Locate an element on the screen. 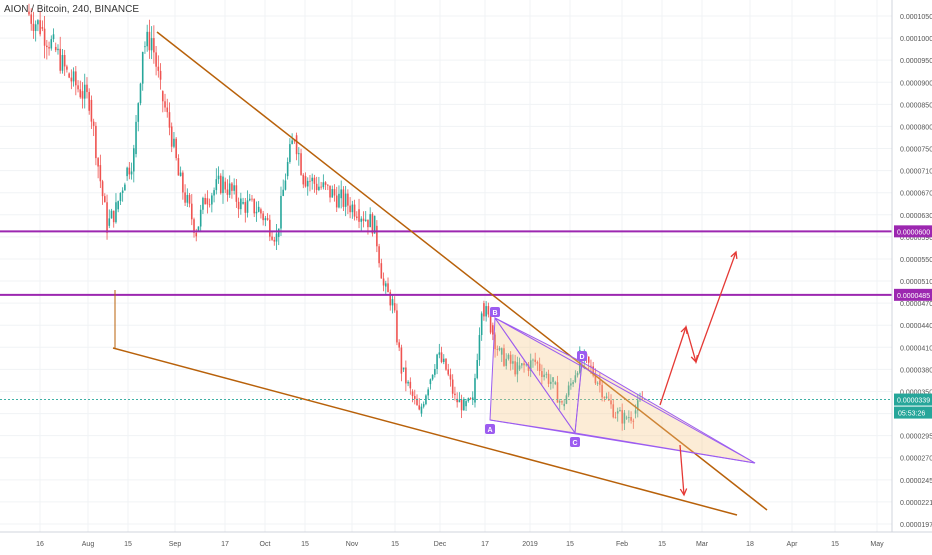 This screenshot has height=555, width=932. countdown-badge is located at coordinates (913, 412).